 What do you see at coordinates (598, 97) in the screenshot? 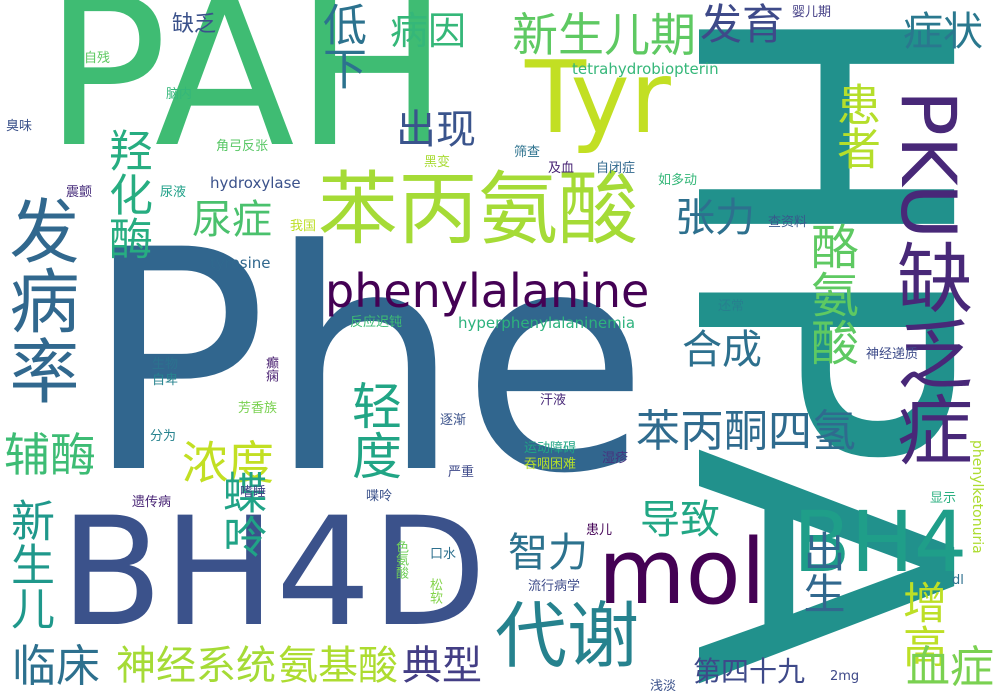
I see `word-tyr: Tyr` at bounding box center [598, 97].